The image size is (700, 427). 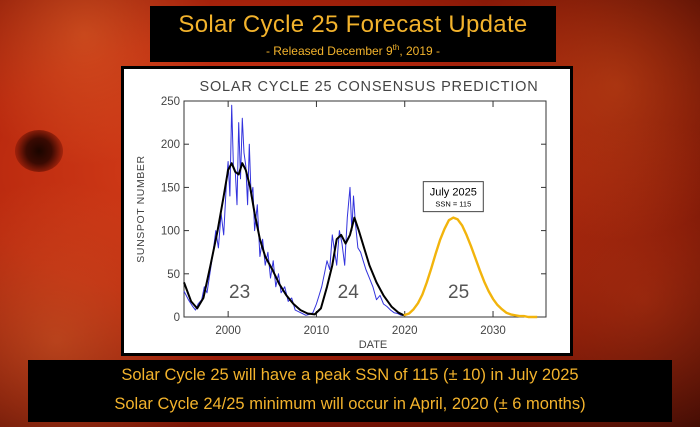 I want to click on cycle-label: 25, so click(x=458, y=292).